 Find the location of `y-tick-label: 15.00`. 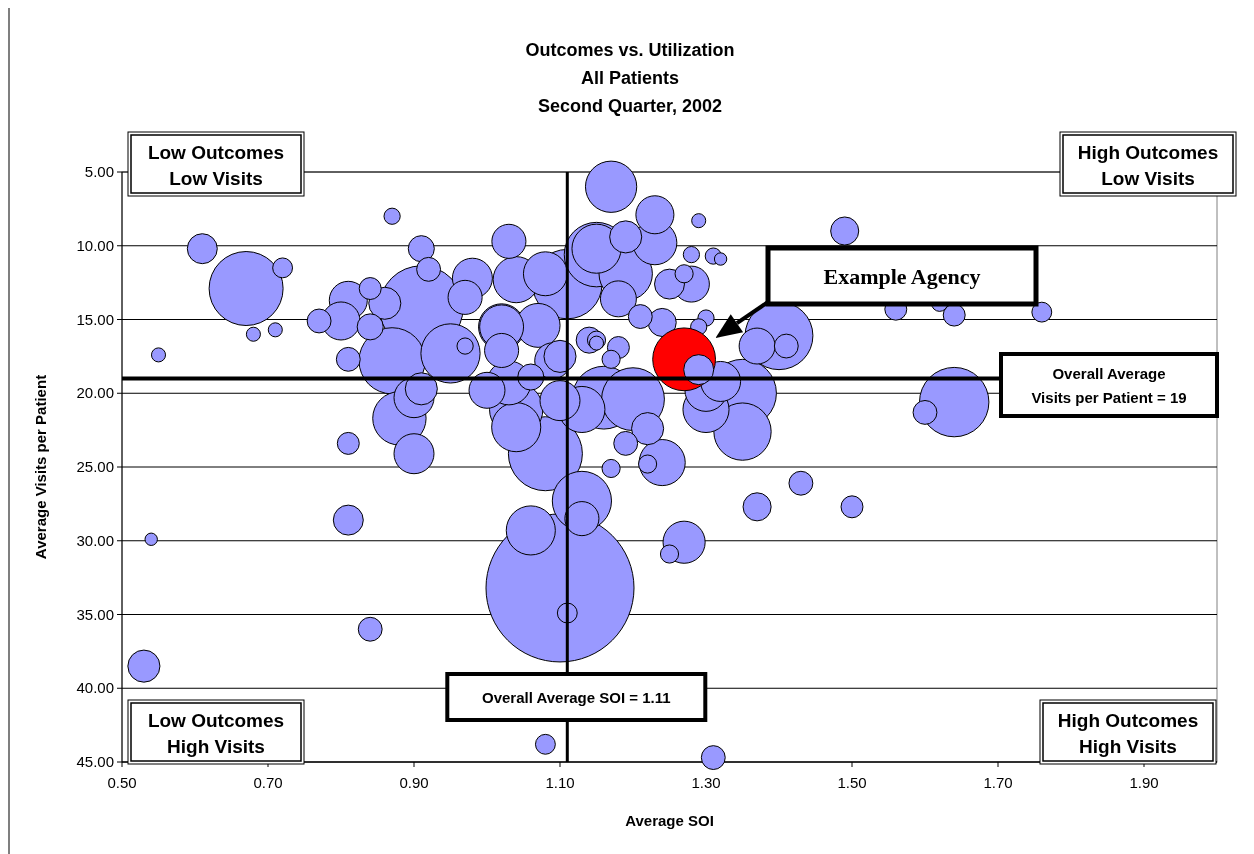

y-tick-label: 15.00 is located at coordinates (95, 319).